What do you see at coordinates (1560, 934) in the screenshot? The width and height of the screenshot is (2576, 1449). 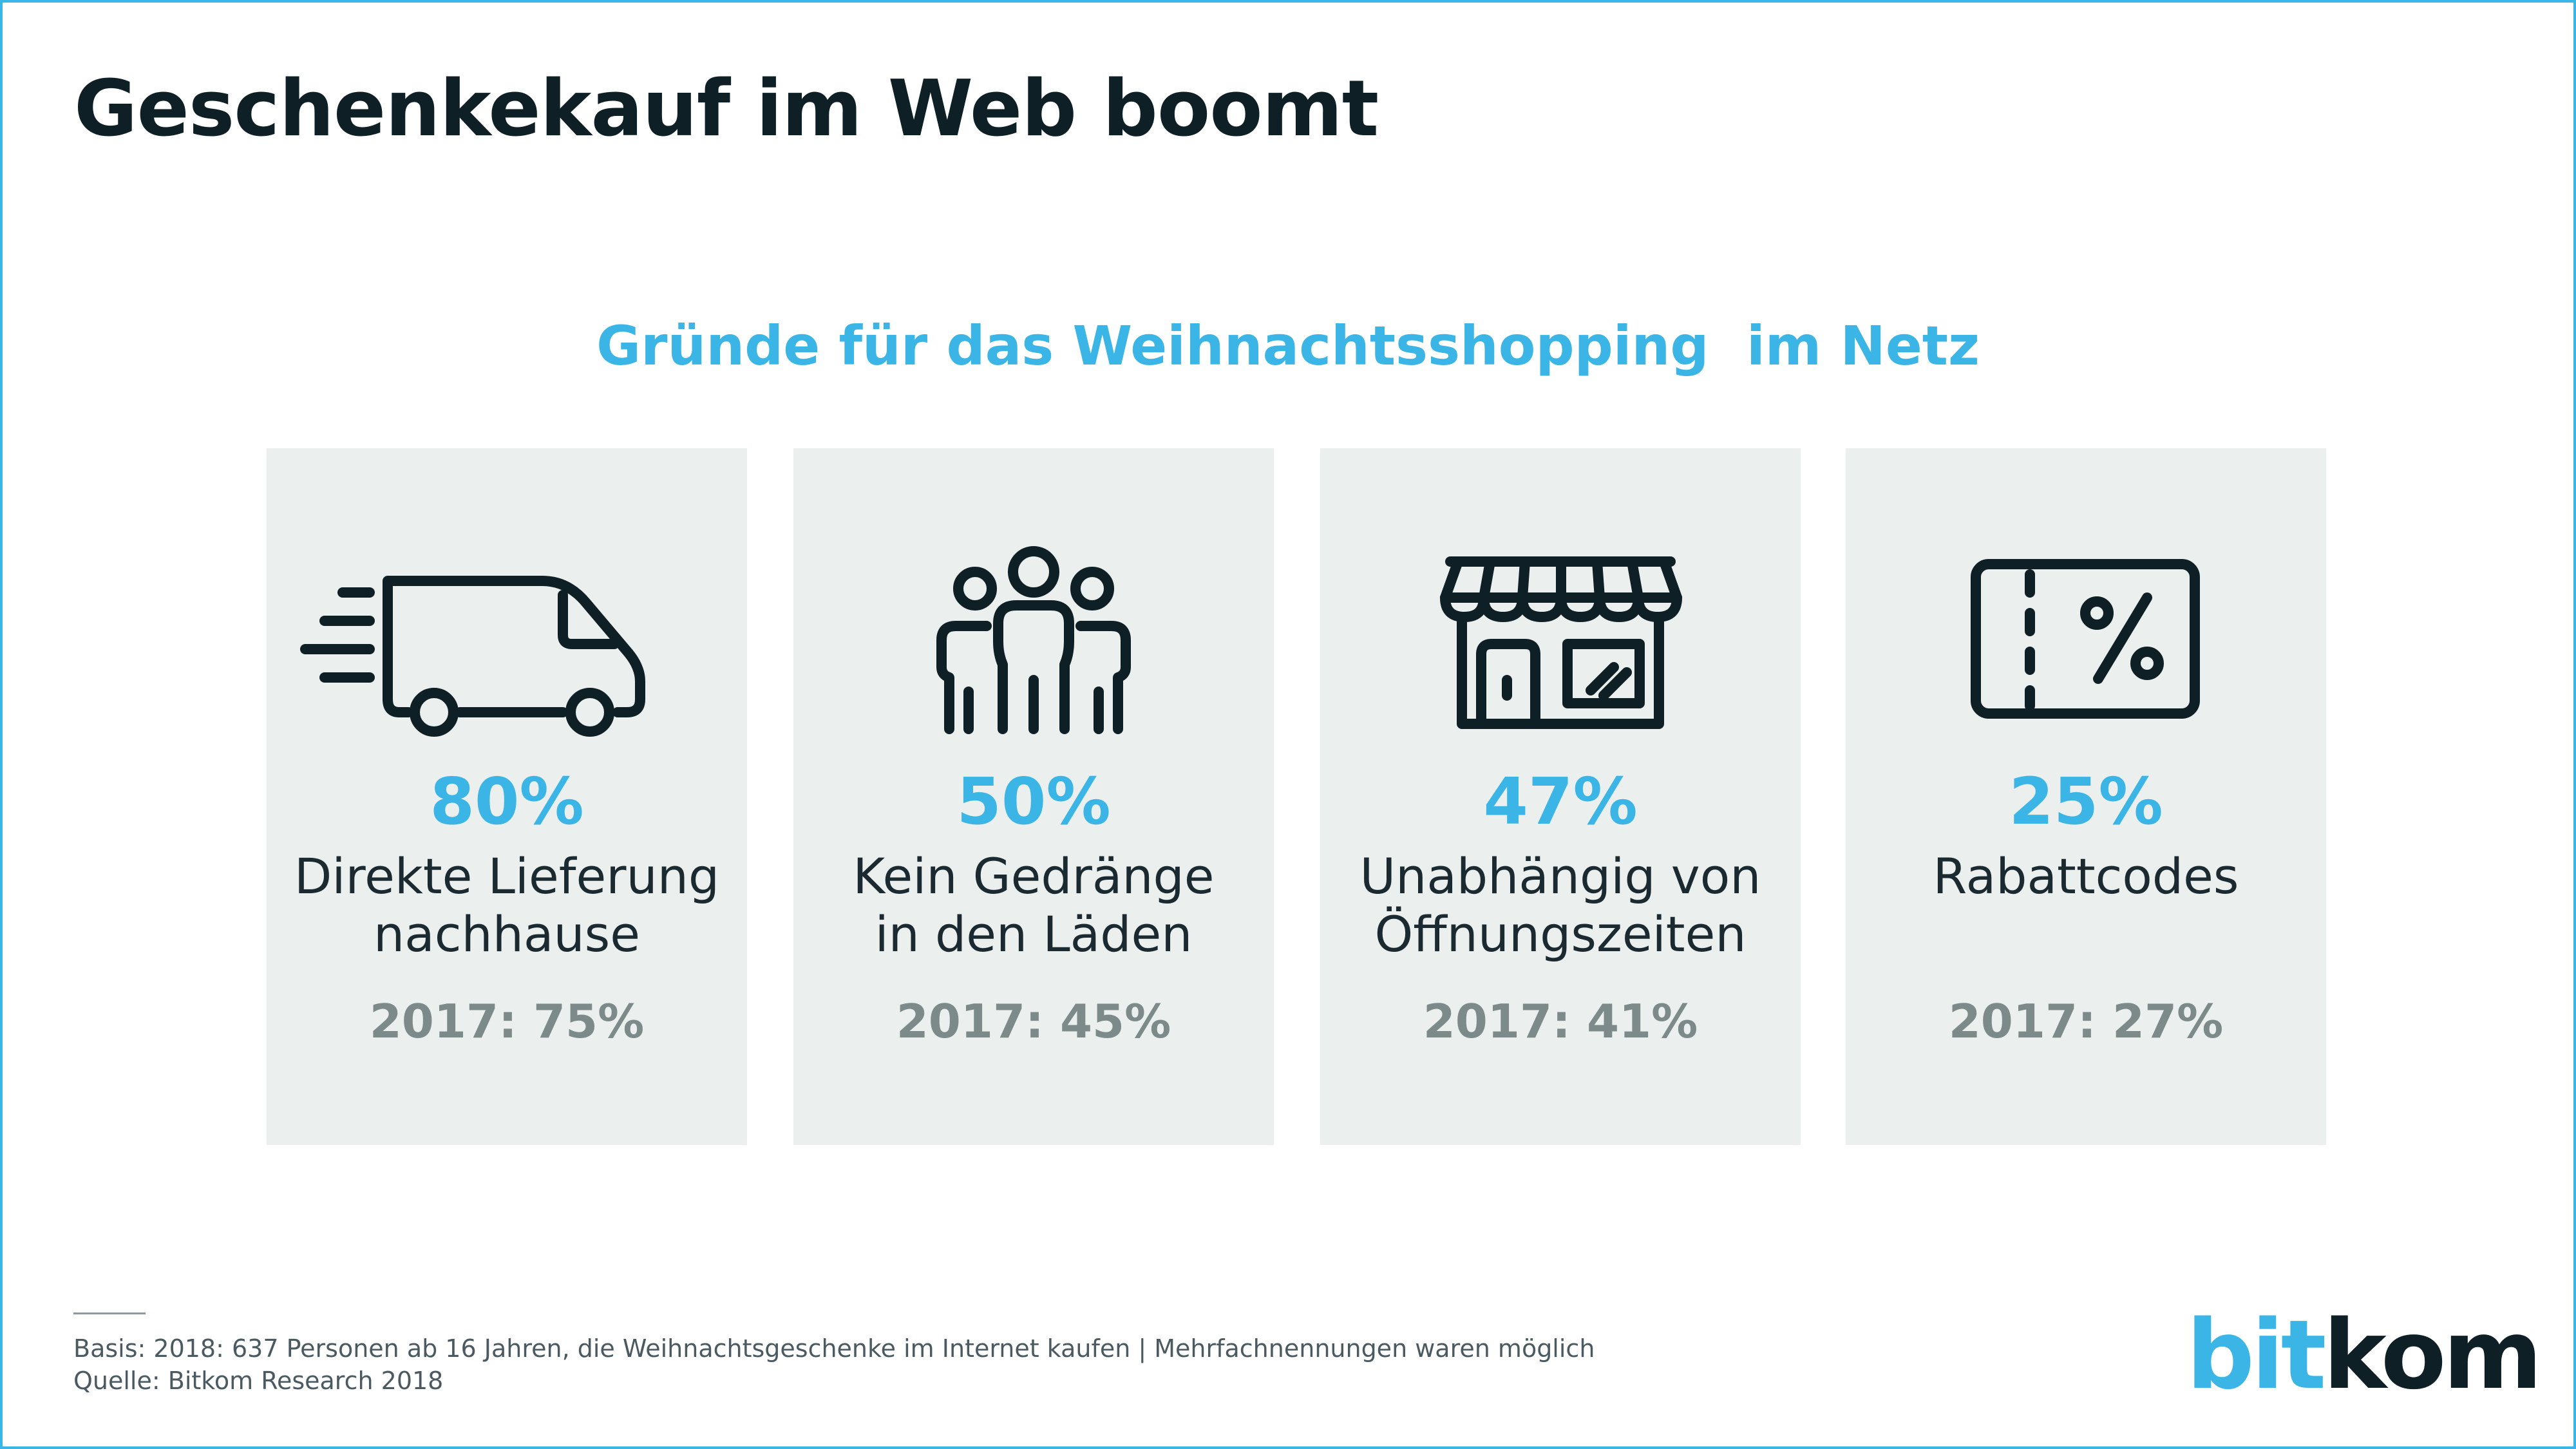 I see `stat-label-line2: Öffnungszeiten` at bounding box center [1560, 934].